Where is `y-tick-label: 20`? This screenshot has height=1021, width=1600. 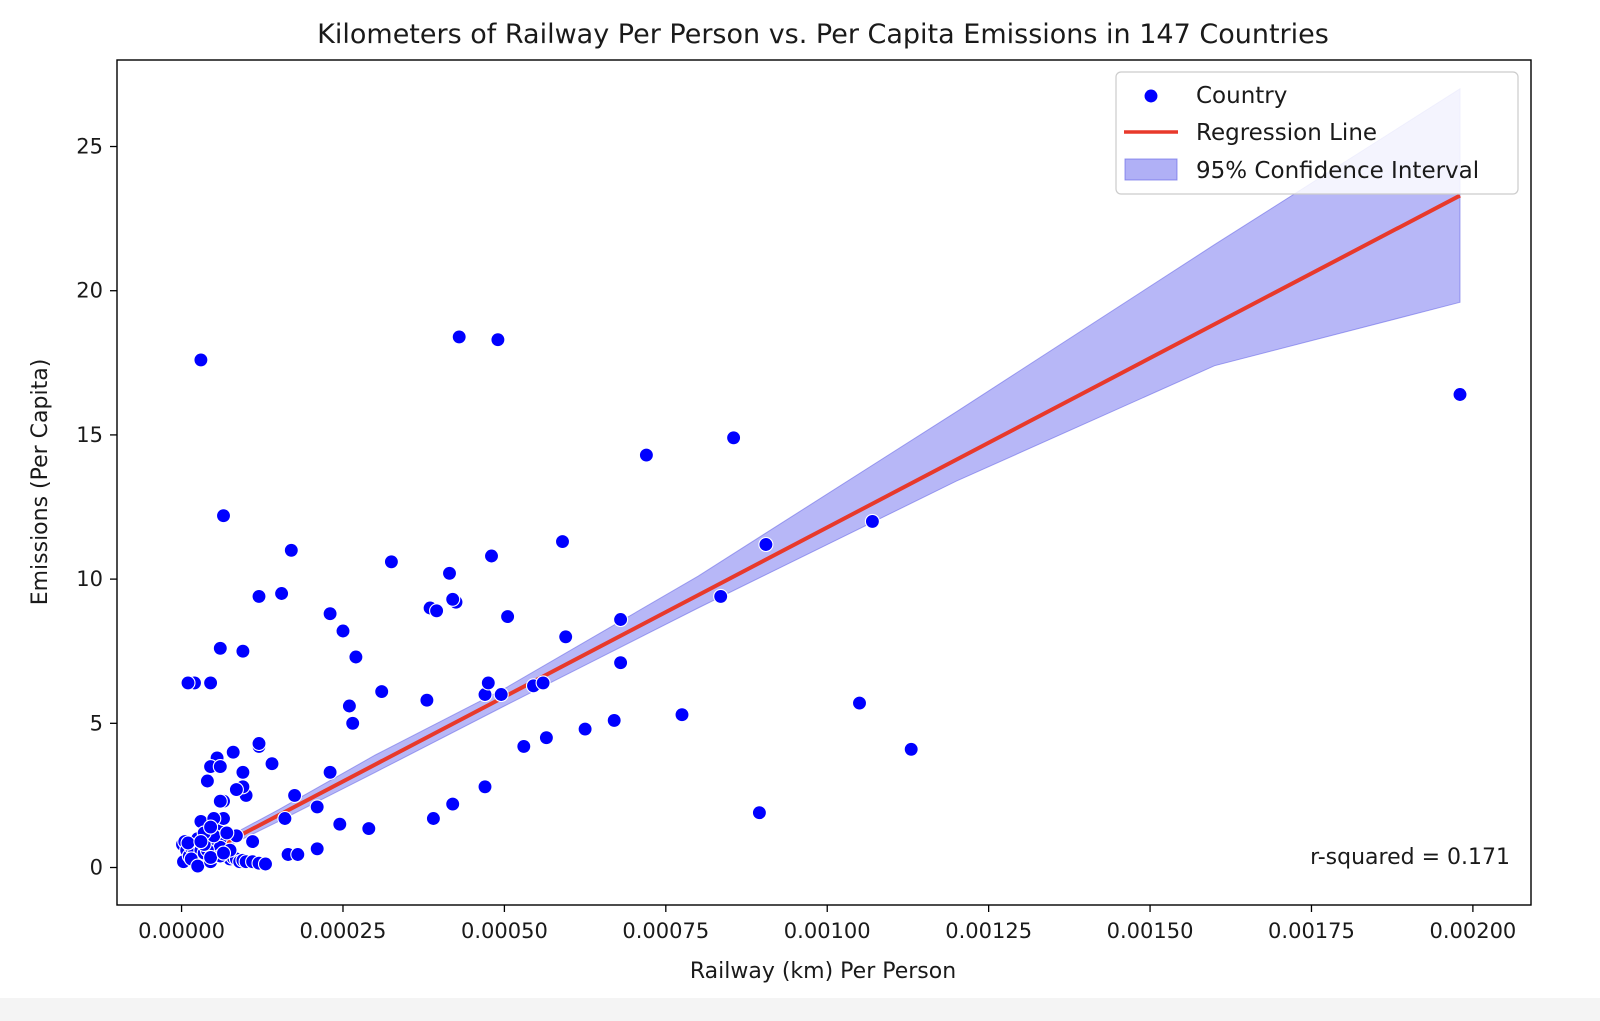
y-tick-label: 20 is located at coordinates (89, 291).